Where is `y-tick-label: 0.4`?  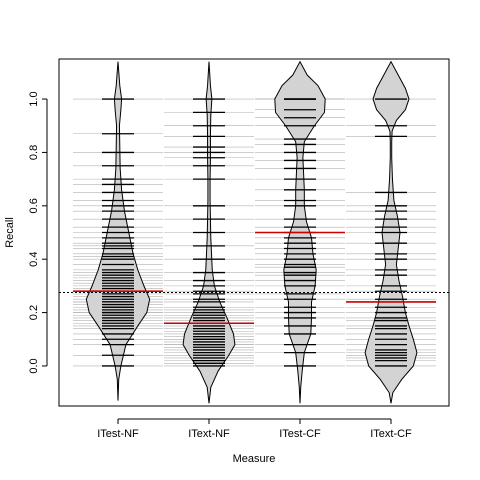 y-tick-label: 0.4 is located at coordinates (34, 259).